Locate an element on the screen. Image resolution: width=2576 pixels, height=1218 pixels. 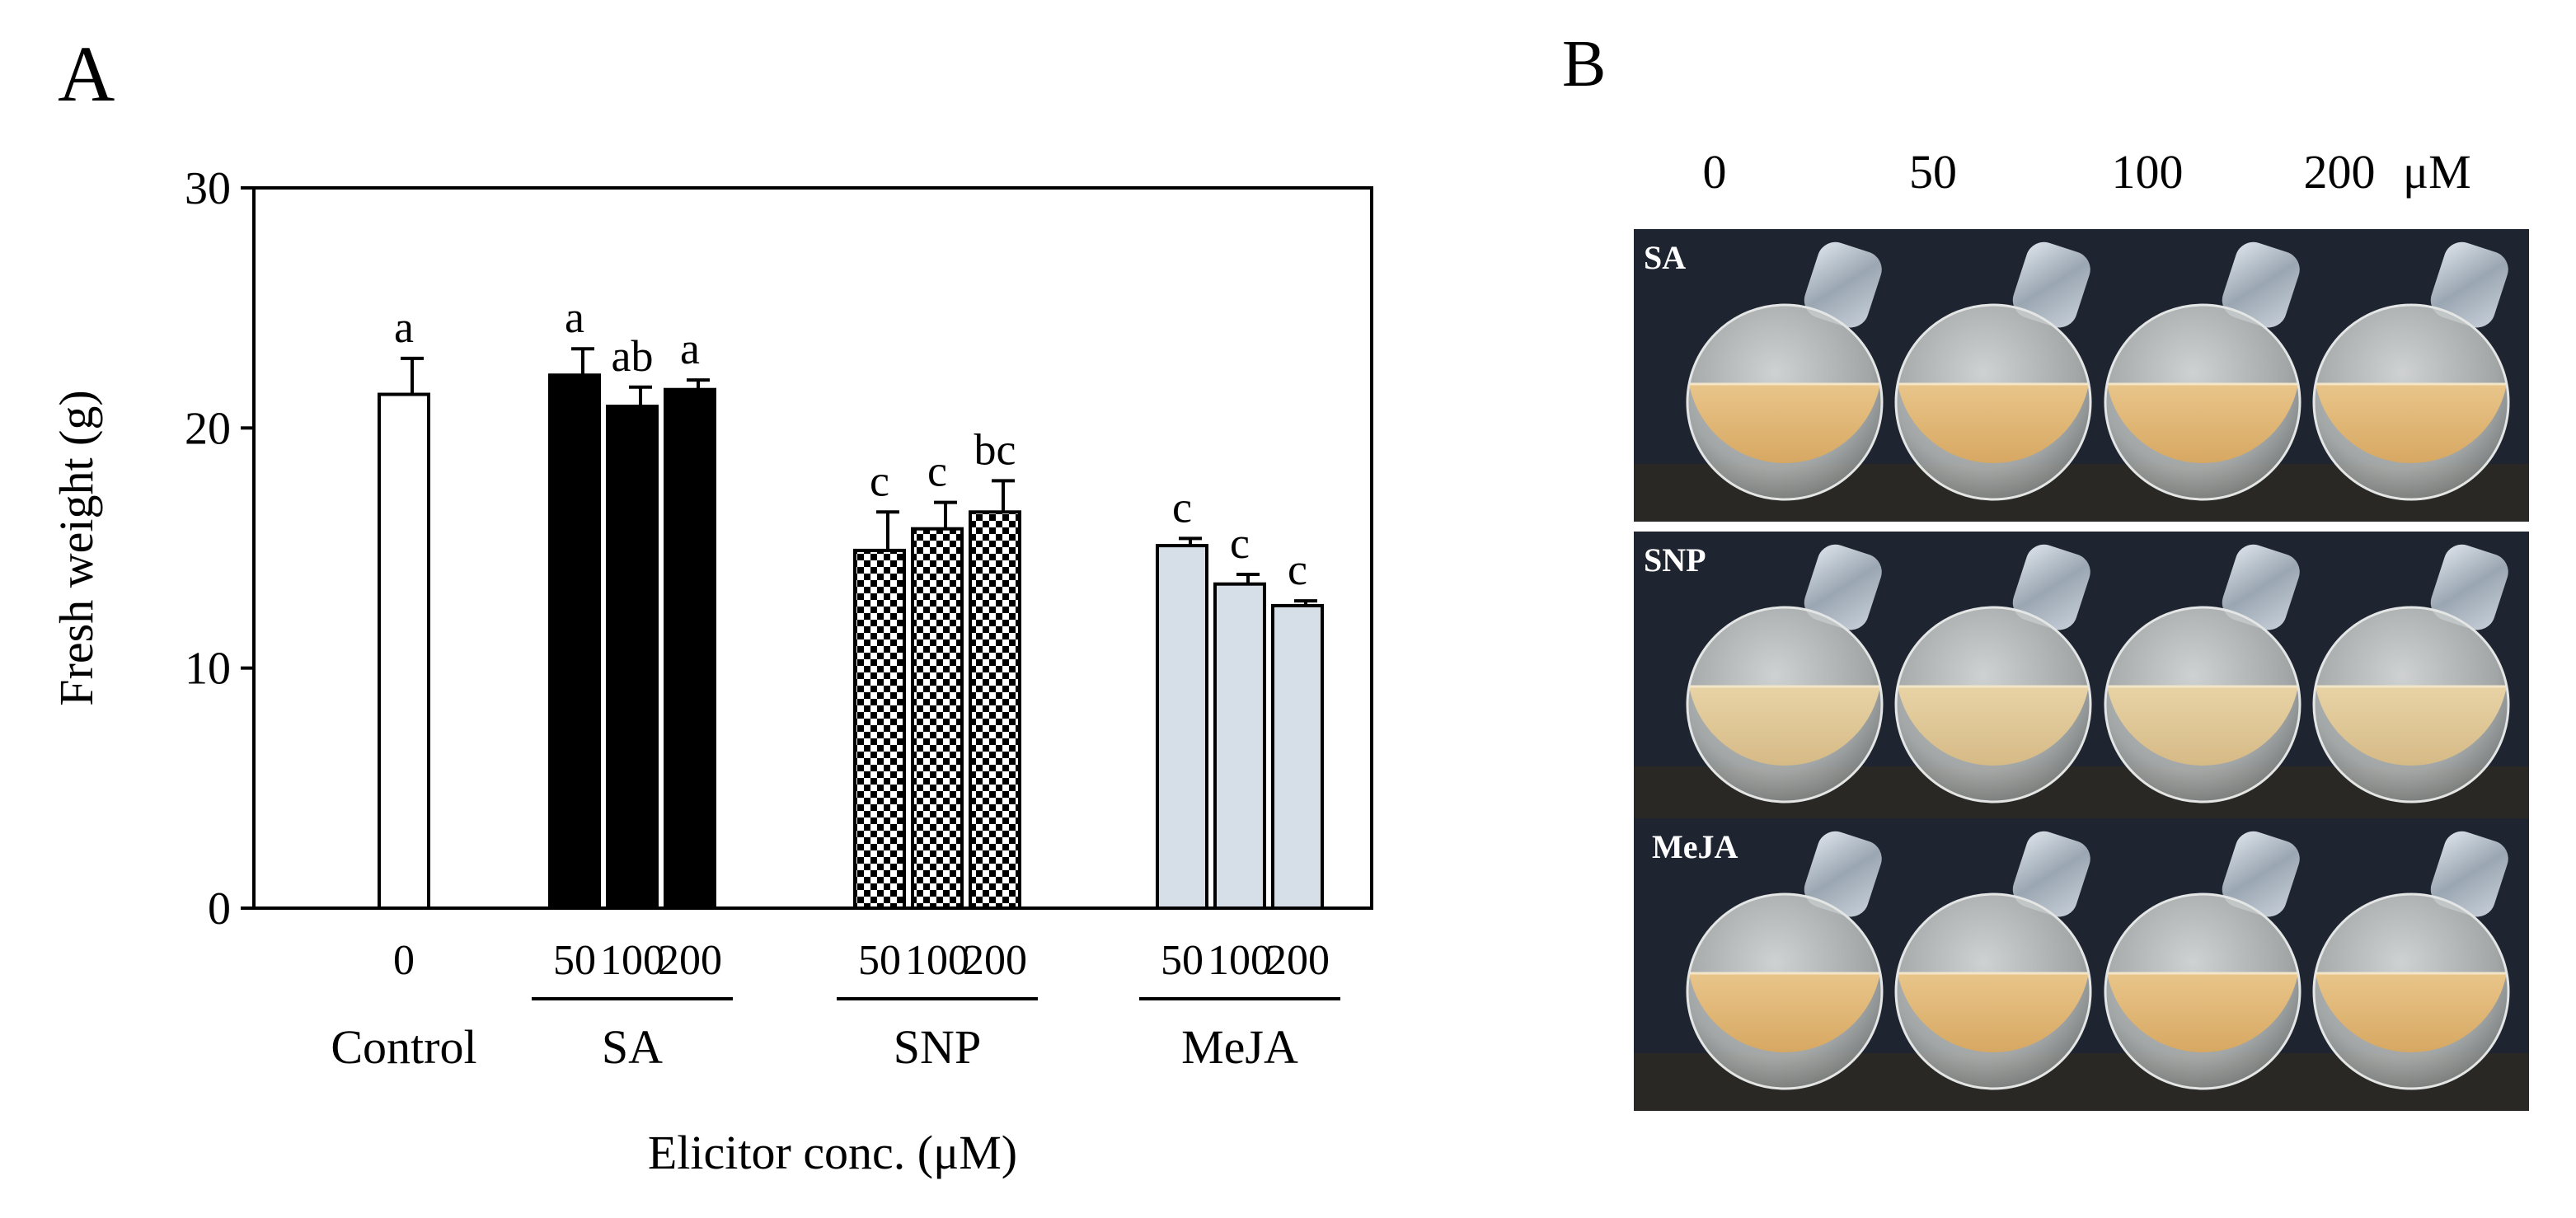
photo-row-meja: MeJA is located at coordinates (2082, 964).